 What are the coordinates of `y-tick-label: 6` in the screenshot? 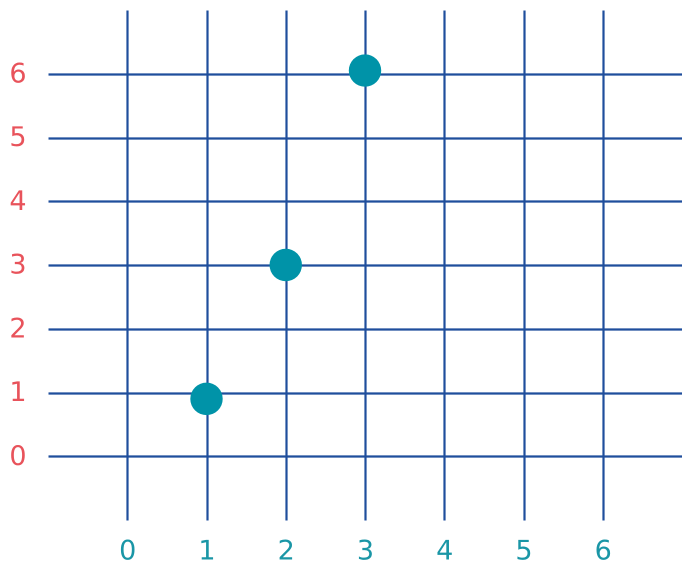 It's located at (17, 74).